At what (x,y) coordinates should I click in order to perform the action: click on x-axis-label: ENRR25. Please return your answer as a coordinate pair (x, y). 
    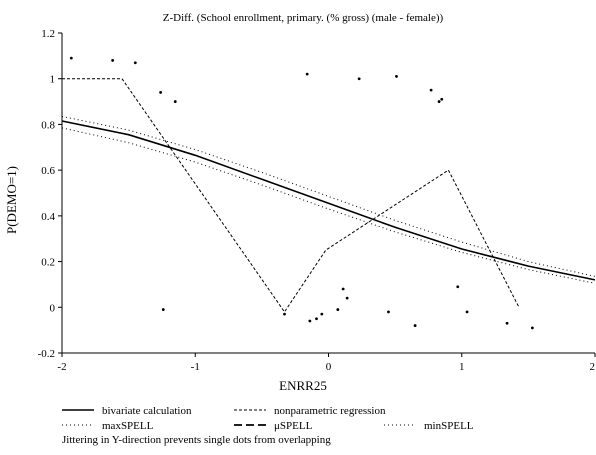
    Looking at the image, I should click on (303, 385).